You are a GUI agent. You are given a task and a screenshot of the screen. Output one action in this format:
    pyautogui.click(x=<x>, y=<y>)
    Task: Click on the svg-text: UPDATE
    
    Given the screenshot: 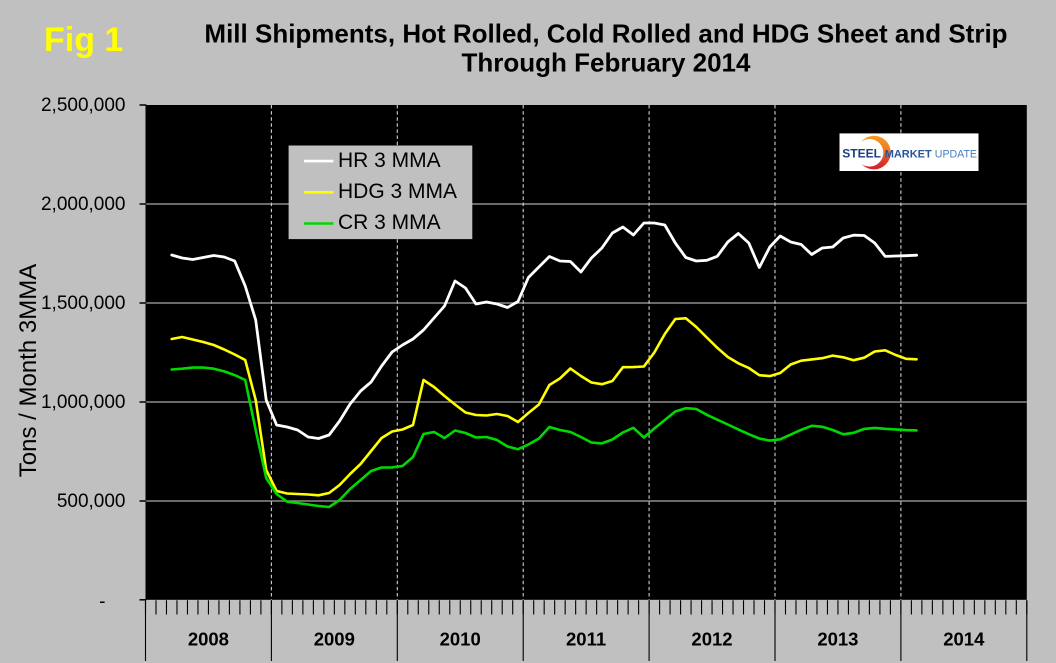 What is the action you would take?
    pyautogui.click(x=956, y=155)
    